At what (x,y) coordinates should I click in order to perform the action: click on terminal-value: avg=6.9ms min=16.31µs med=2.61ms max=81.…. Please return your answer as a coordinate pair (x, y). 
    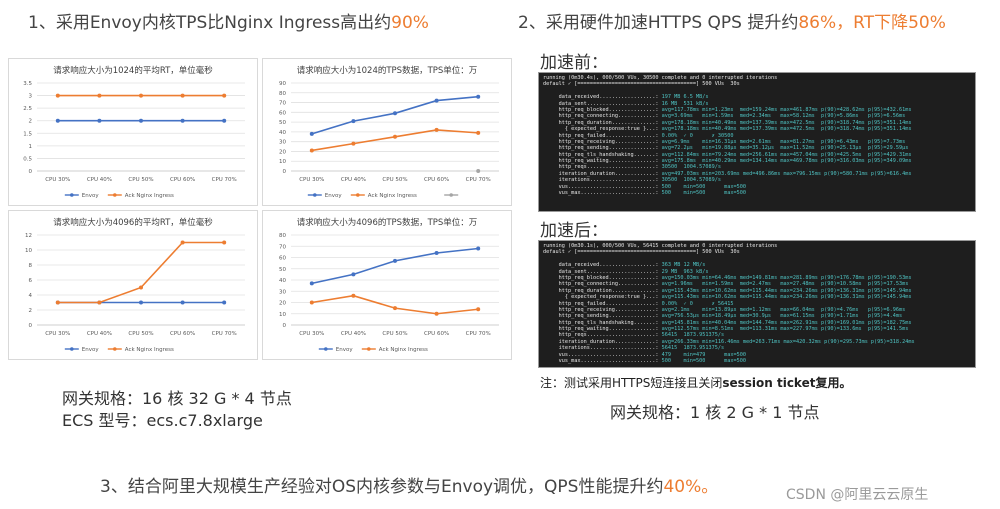
    Looking at the image, I should click on (782, 141).